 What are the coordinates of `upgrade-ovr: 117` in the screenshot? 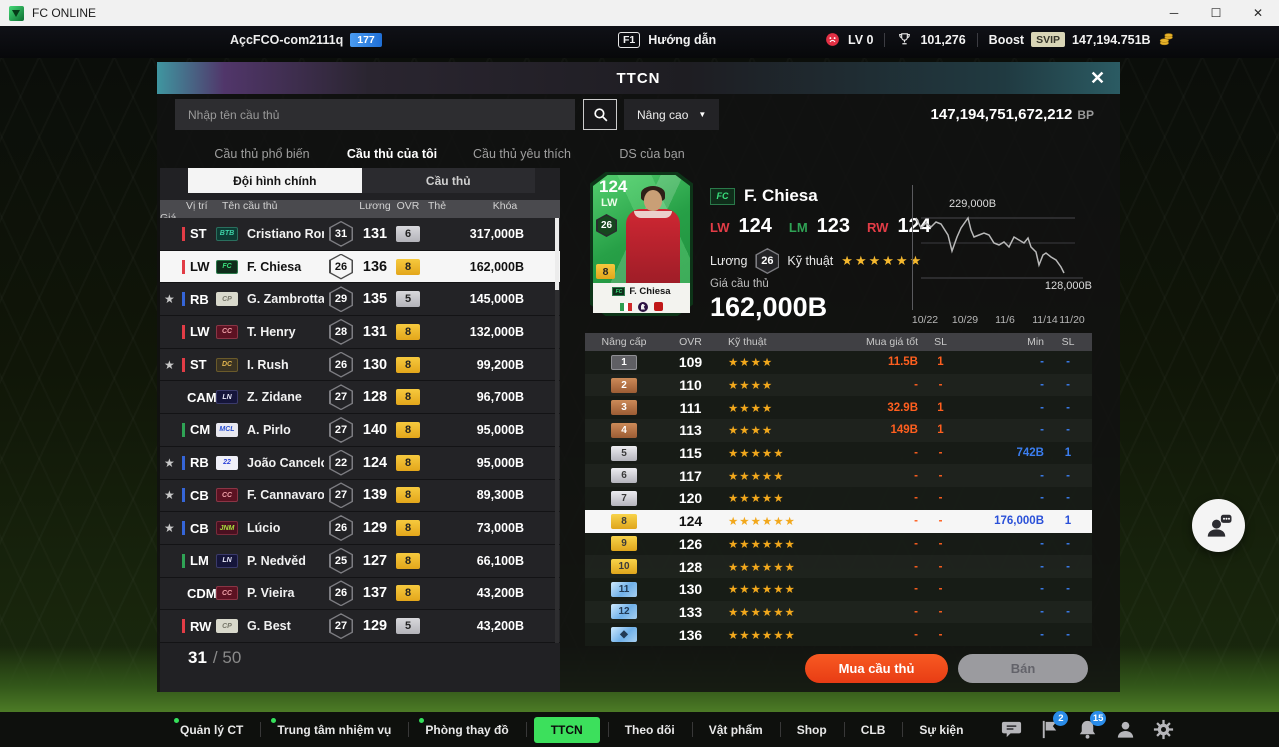 It's located at (690, 475).